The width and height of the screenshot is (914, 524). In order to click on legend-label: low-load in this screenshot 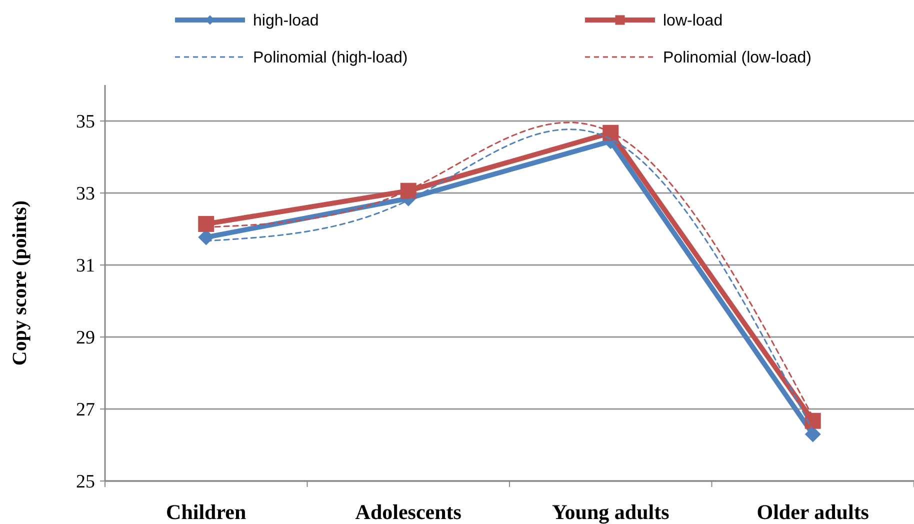, I will do `click(693, 21)`.